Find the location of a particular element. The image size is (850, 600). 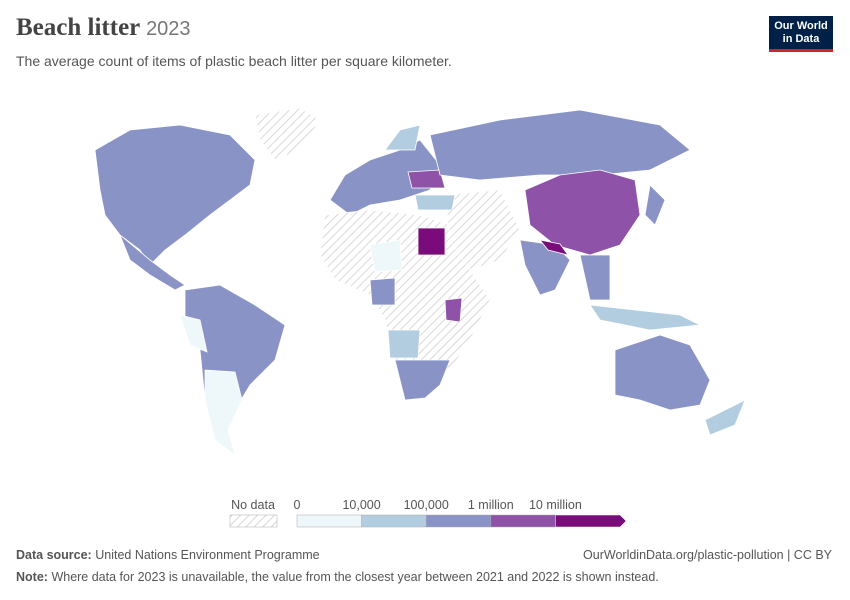

legend-tick-label: 1 million is located at coordinates (491, 505).